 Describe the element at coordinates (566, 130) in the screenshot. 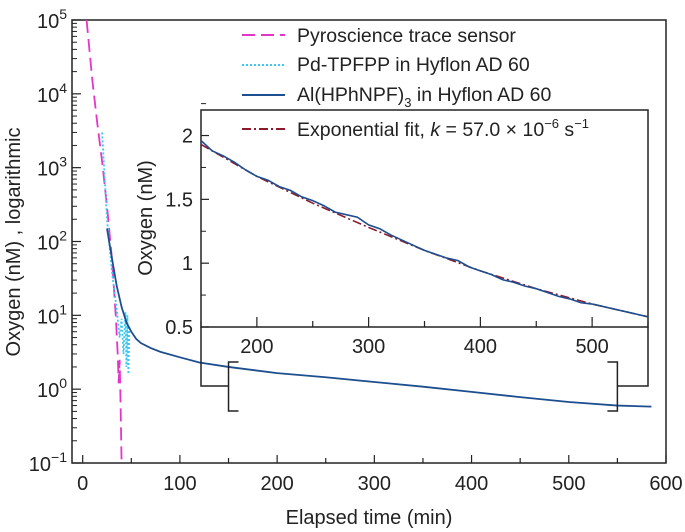

I see `legend-fit-unit: s` at that location.